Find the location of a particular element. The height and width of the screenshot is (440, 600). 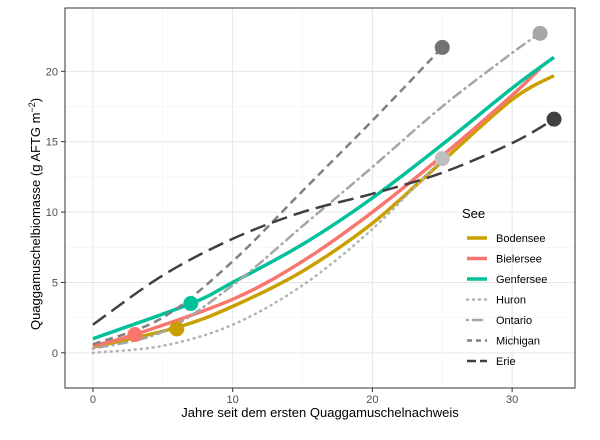

y-axis-title-superscript: −2 is located at coordinates (32, 107).